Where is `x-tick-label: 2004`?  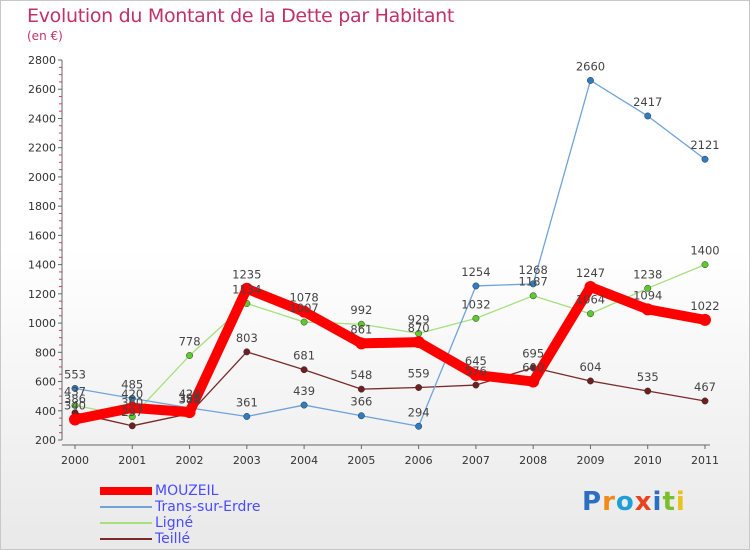 x-tick-label: 2004 is located at coordinates (304, 460).